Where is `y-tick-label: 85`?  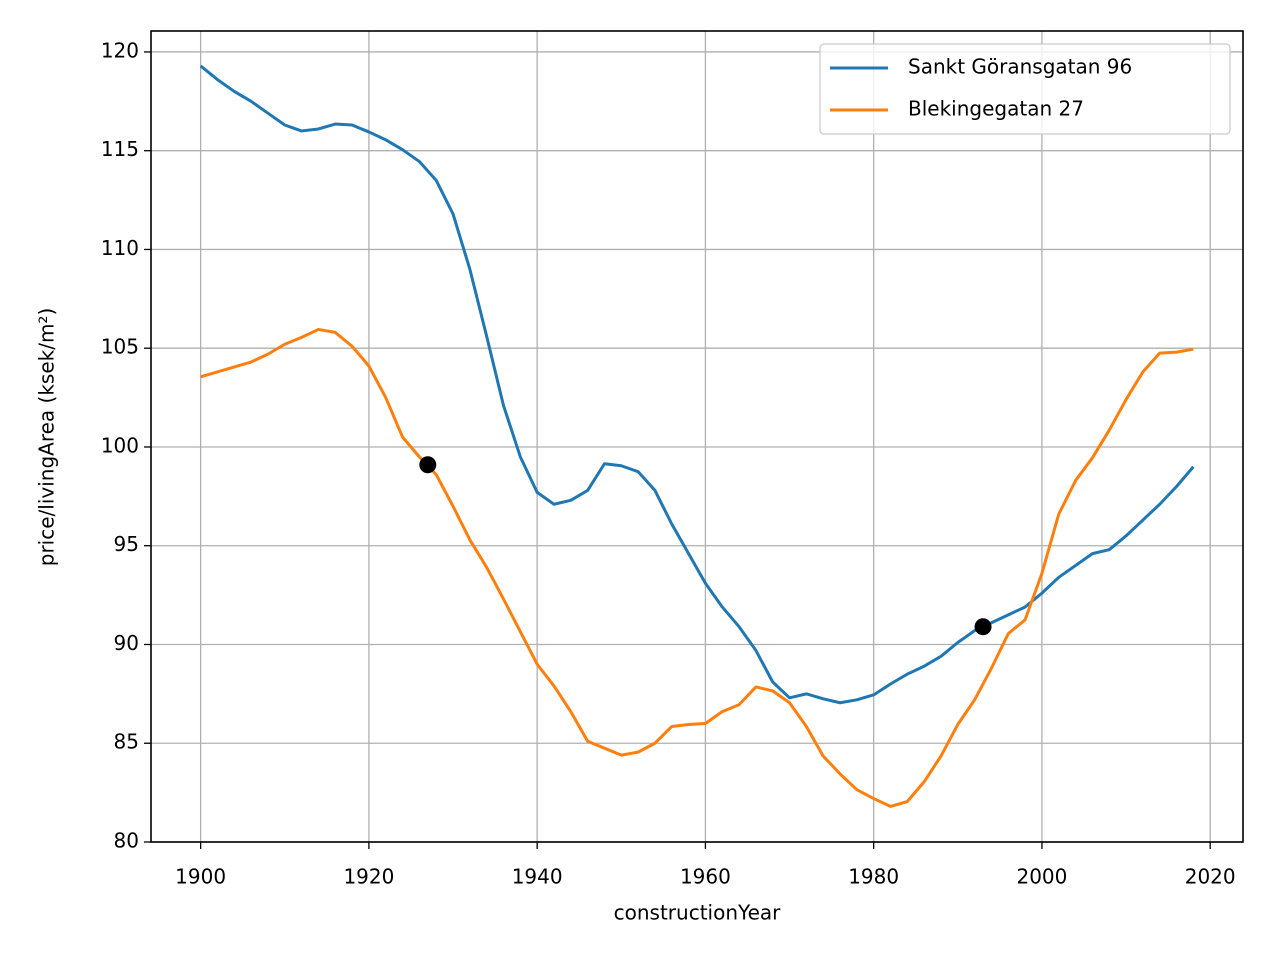 y-tick-label: 85 is located at coordinates (126, 742).